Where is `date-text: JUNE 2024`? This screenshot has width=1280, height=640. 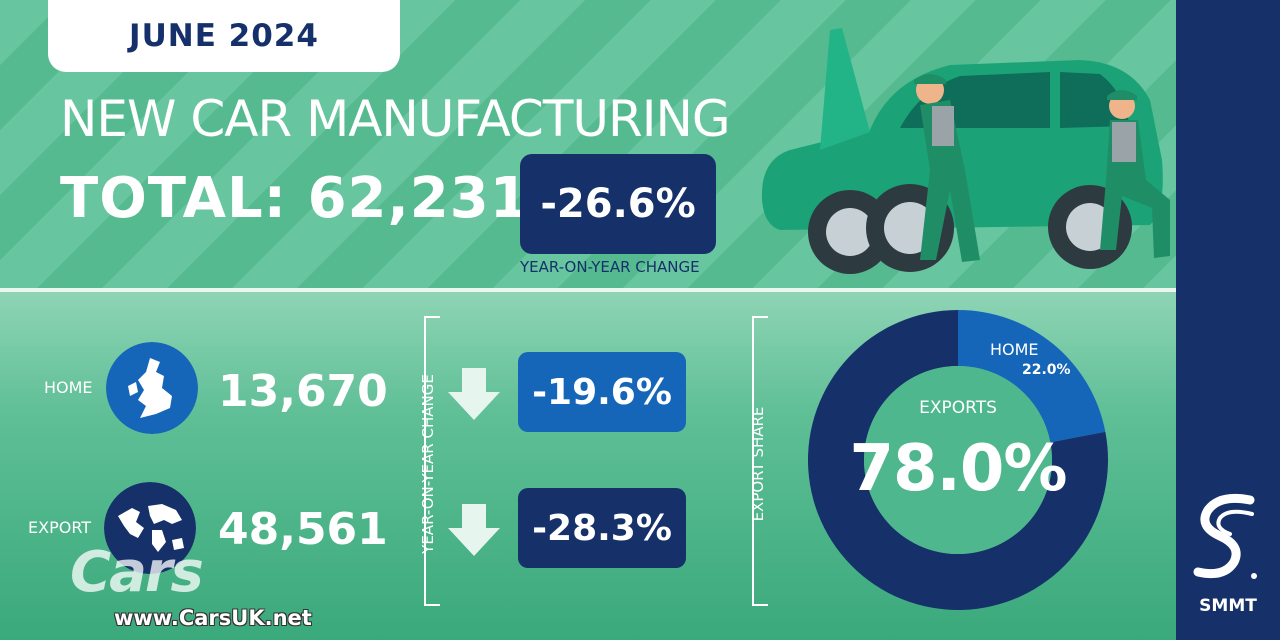
date-text: JUNE 2024 is located at coordinates (224, 36).